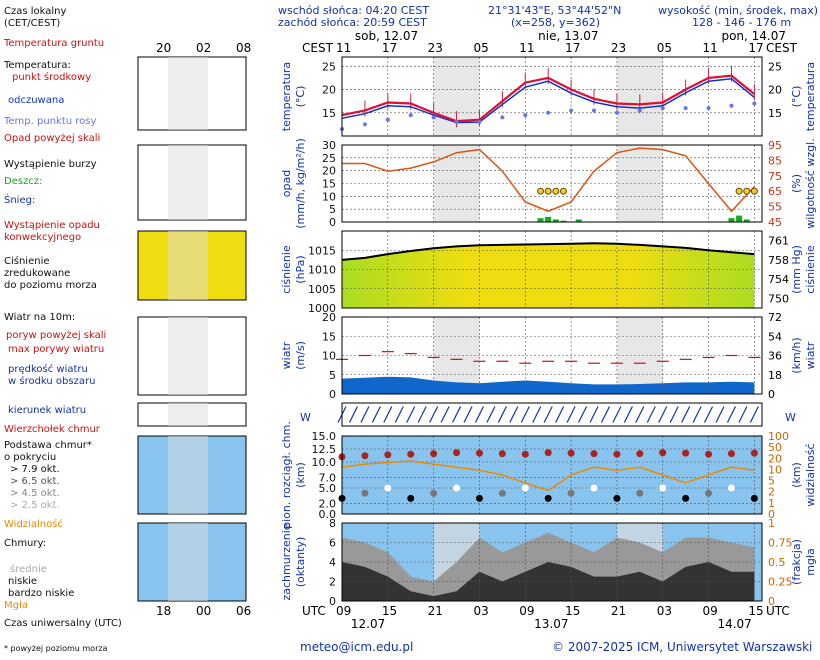 The image size is (820, 660). Describe the element at coordinates (782, 48) in the screenshot. I see `cest-label-r: CEST` at that location.